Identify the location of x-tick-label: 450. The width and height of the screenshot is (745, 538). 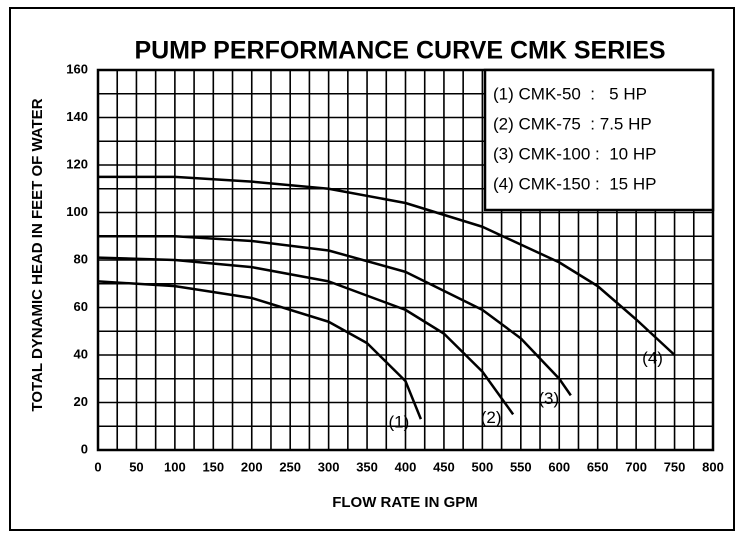
(444, 466).